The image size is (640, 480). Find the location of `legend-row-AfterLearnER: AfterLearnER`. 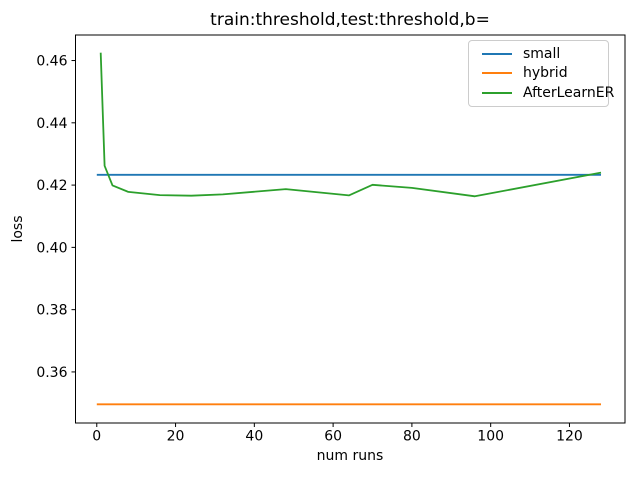

legend-row-AfterLearnER: AfterLearnER is located at coordinates (541, 93).